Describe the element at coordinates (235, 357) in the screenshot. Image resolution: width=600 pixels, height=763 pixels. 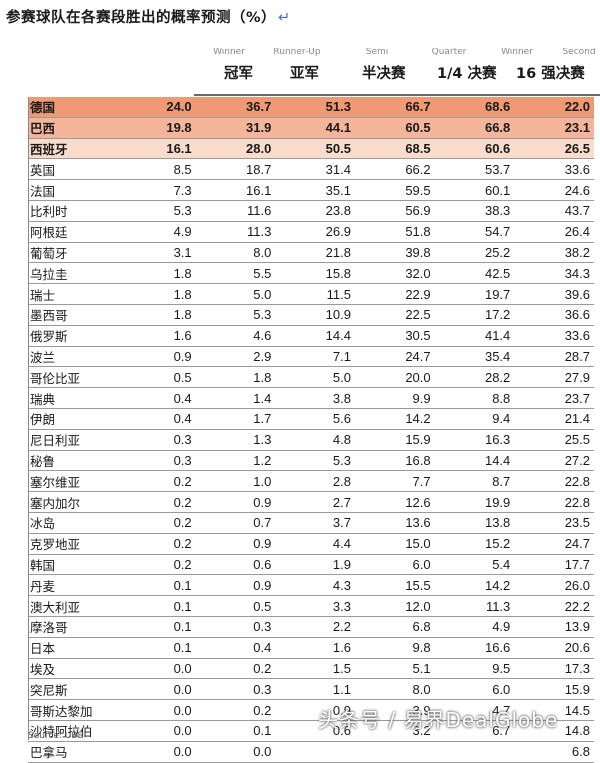
I see `probability-cell: 2.9` at that location.